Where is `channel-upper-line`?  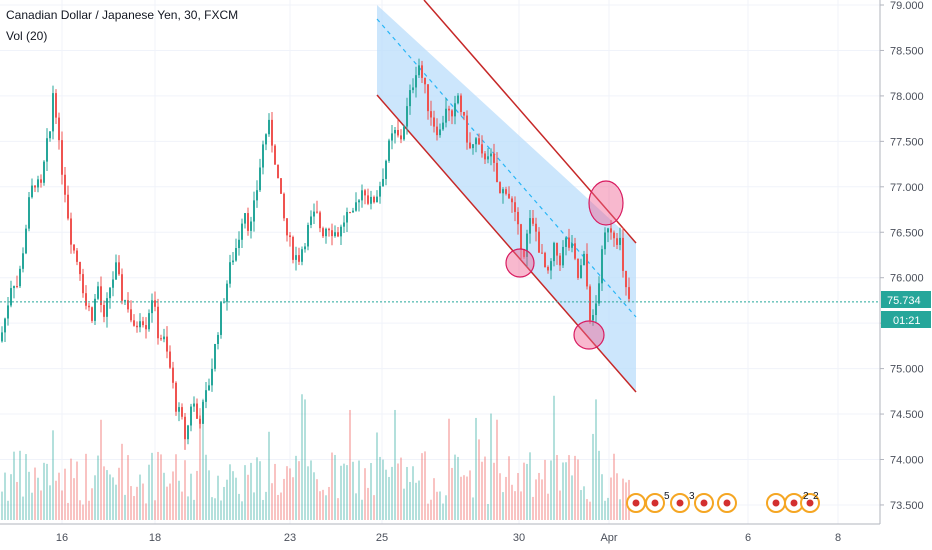 channel-upper-line is located at coordinates (530, 122).